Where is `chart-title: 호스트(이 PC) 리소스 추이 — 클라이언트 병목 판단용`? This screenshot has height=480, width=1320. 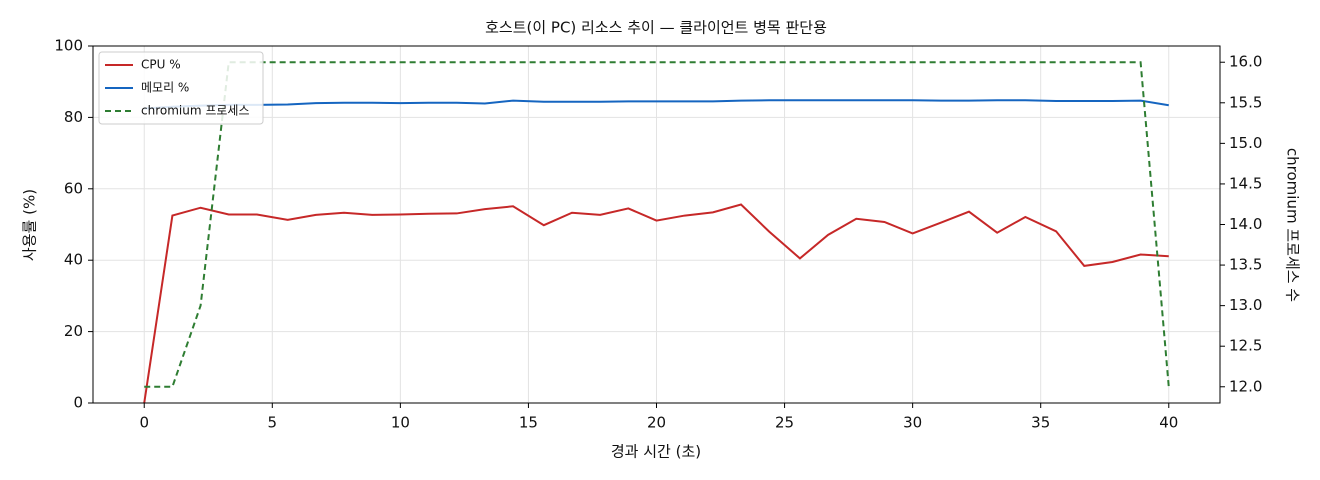 chart-title: 호스트(이 PC) 리소스 추이 — 클라이언트 병목 판단용 is located at coordinates (656, 28).